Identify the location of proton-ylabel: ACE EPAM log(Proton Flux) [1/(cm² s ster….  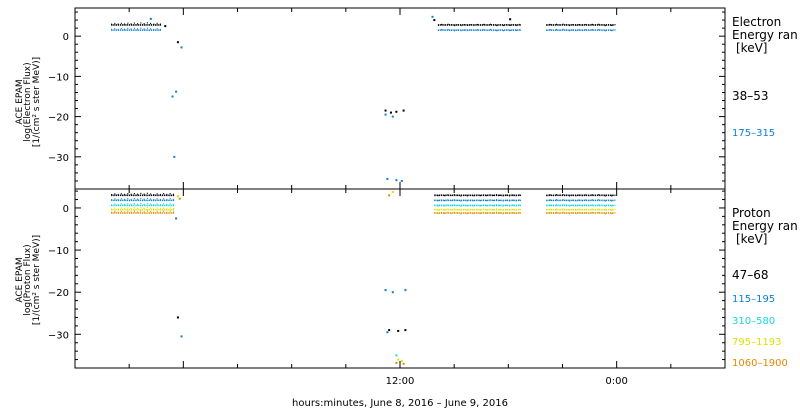
(28, 280).